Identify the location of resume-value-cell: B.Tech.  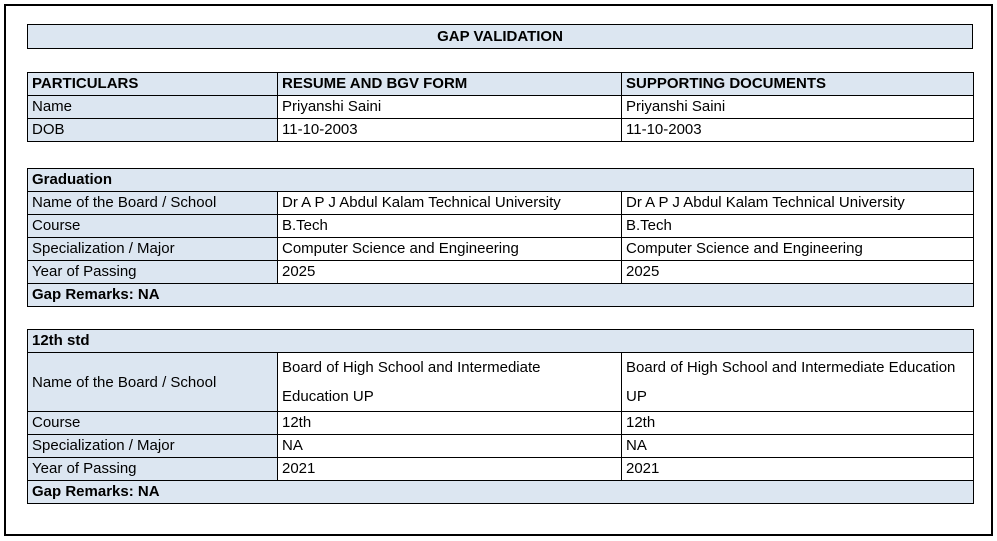
(449, 226).